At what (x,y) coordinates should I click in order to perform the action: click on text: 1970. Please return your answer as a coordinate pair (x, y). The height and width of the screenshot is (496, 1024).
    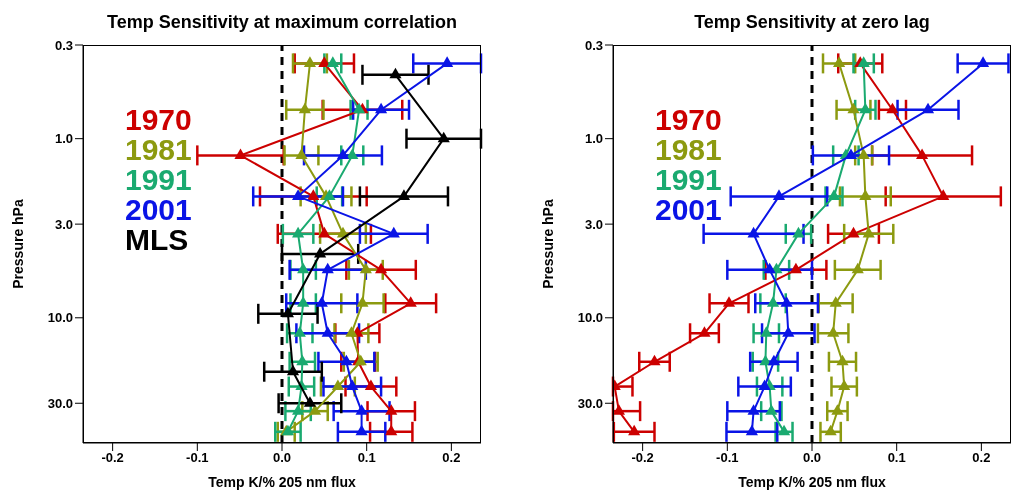
    Looking at the image, I should click on (688, 119).